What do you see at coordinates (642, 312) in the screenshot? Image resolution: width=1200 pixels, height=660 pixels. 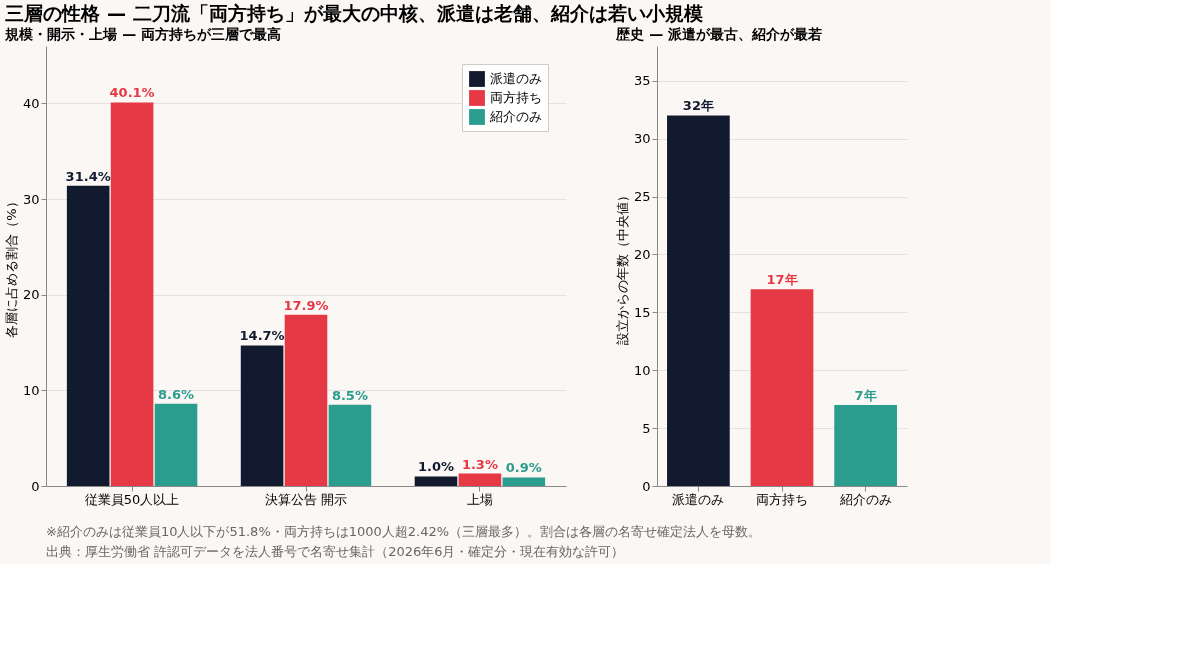 I see `y-tick-label: 15` at bounding box center [642, 312].